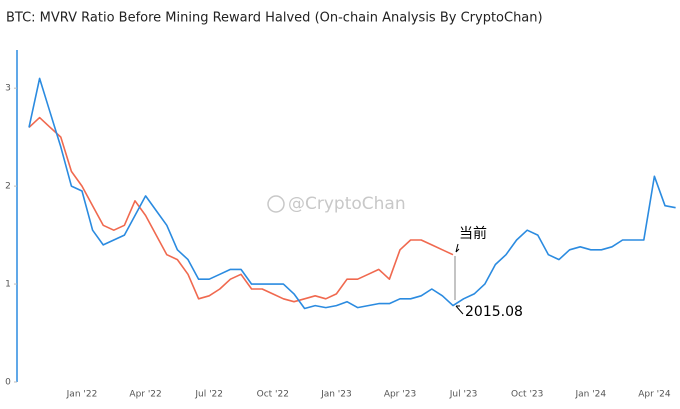 The image size is (680, 409). I want to click on x-tick-label: Apr '23, so click(400, 395).